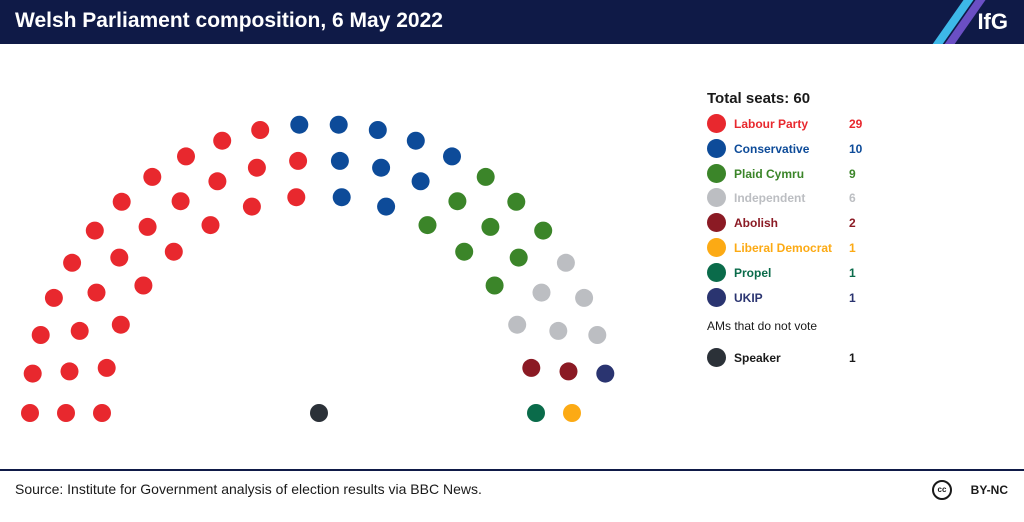  I want to click on legend-item-ukip: UKIP 1, so click(797, 297).